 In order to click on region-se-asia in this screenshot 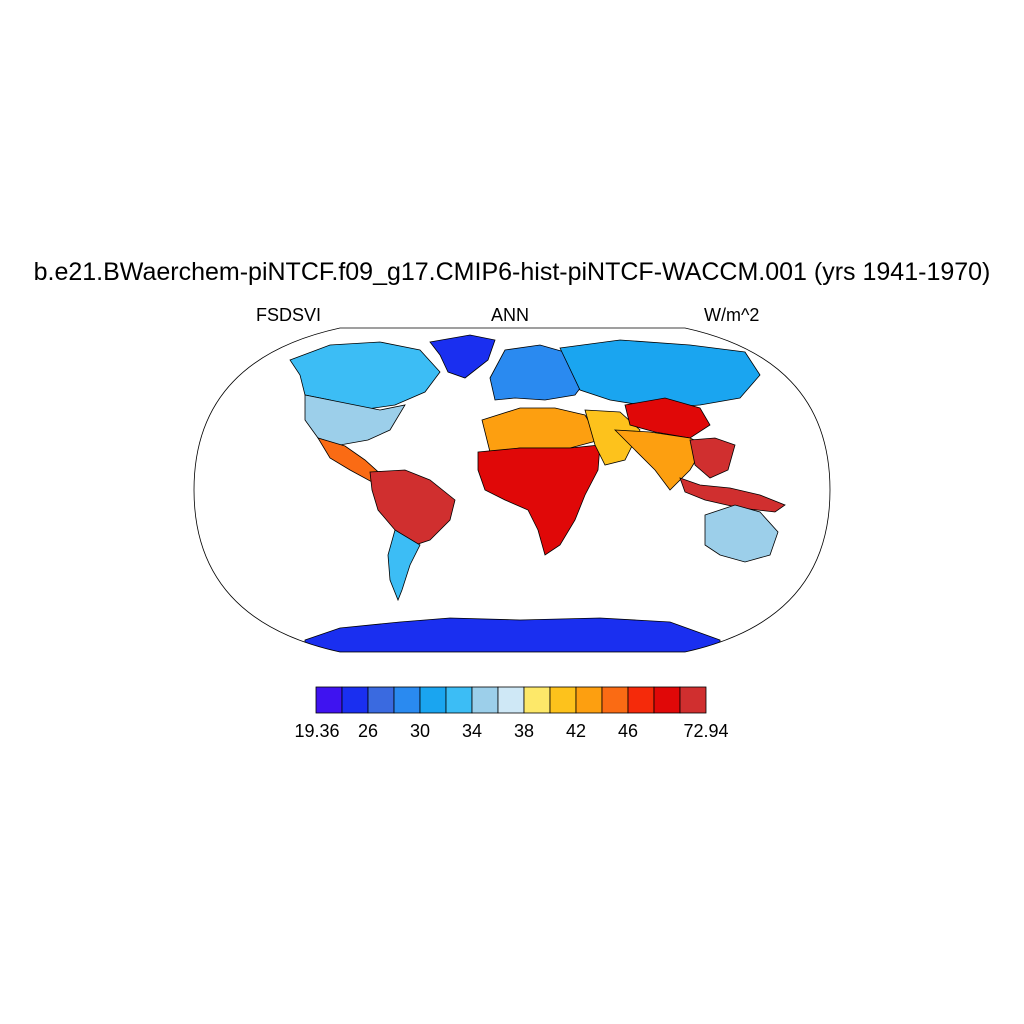, I will do `click(712, 458)`.